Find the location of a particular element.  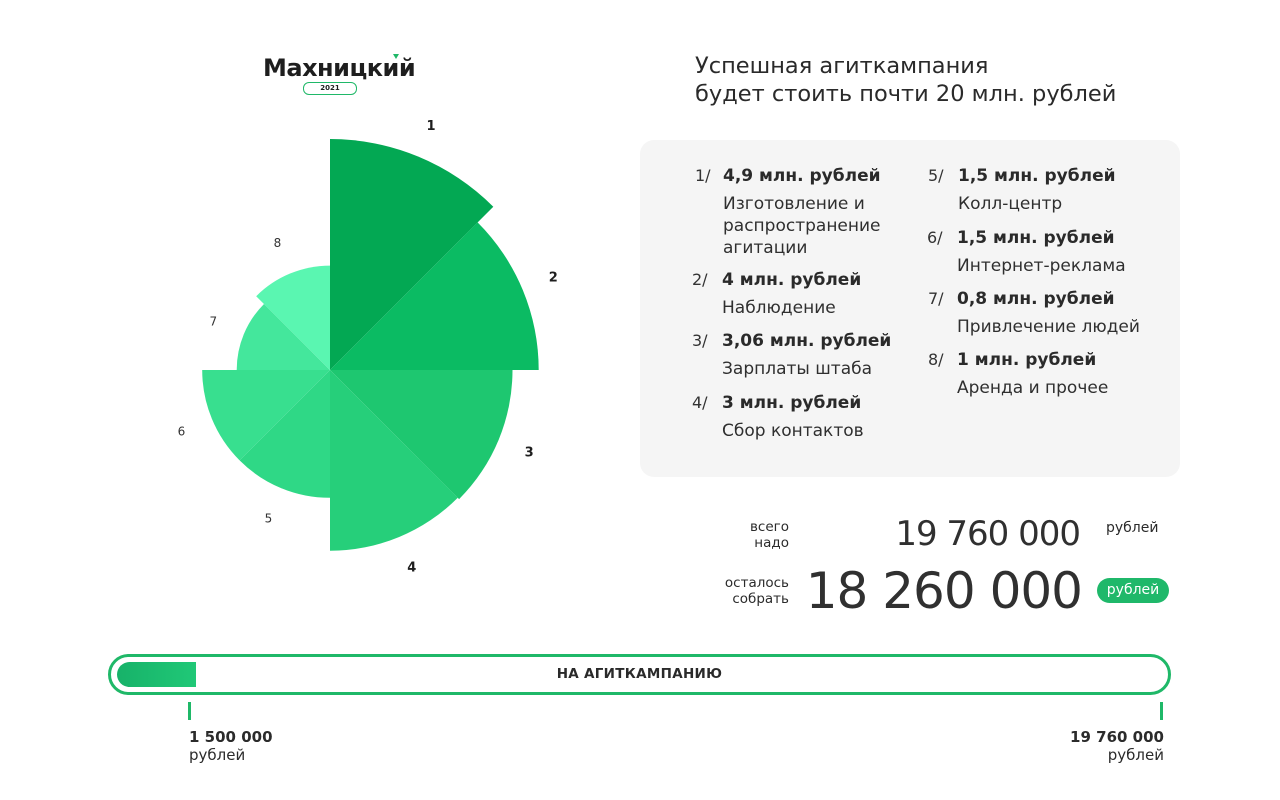

breakdown-item-number: 6/ is located at coordinates (935, 237).